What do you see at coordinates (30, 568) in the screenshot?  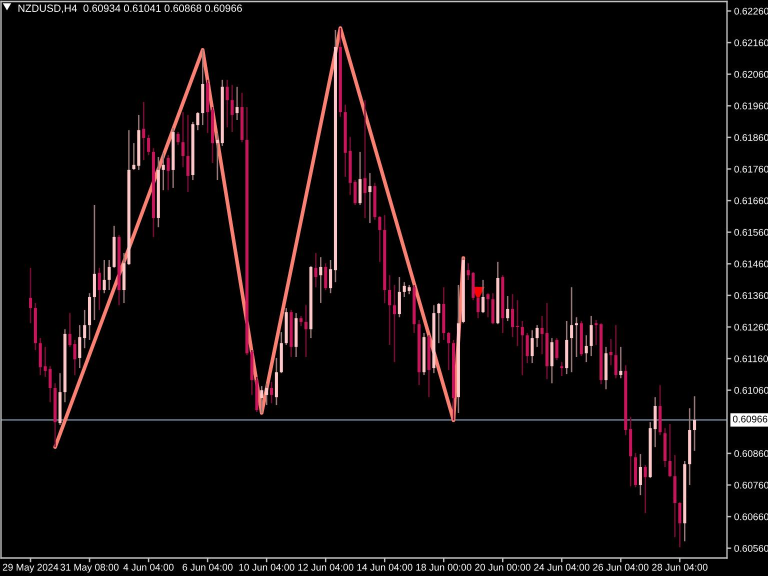 I see `x-tick-label: 29 May 2024` at bounding box center [30, 568].